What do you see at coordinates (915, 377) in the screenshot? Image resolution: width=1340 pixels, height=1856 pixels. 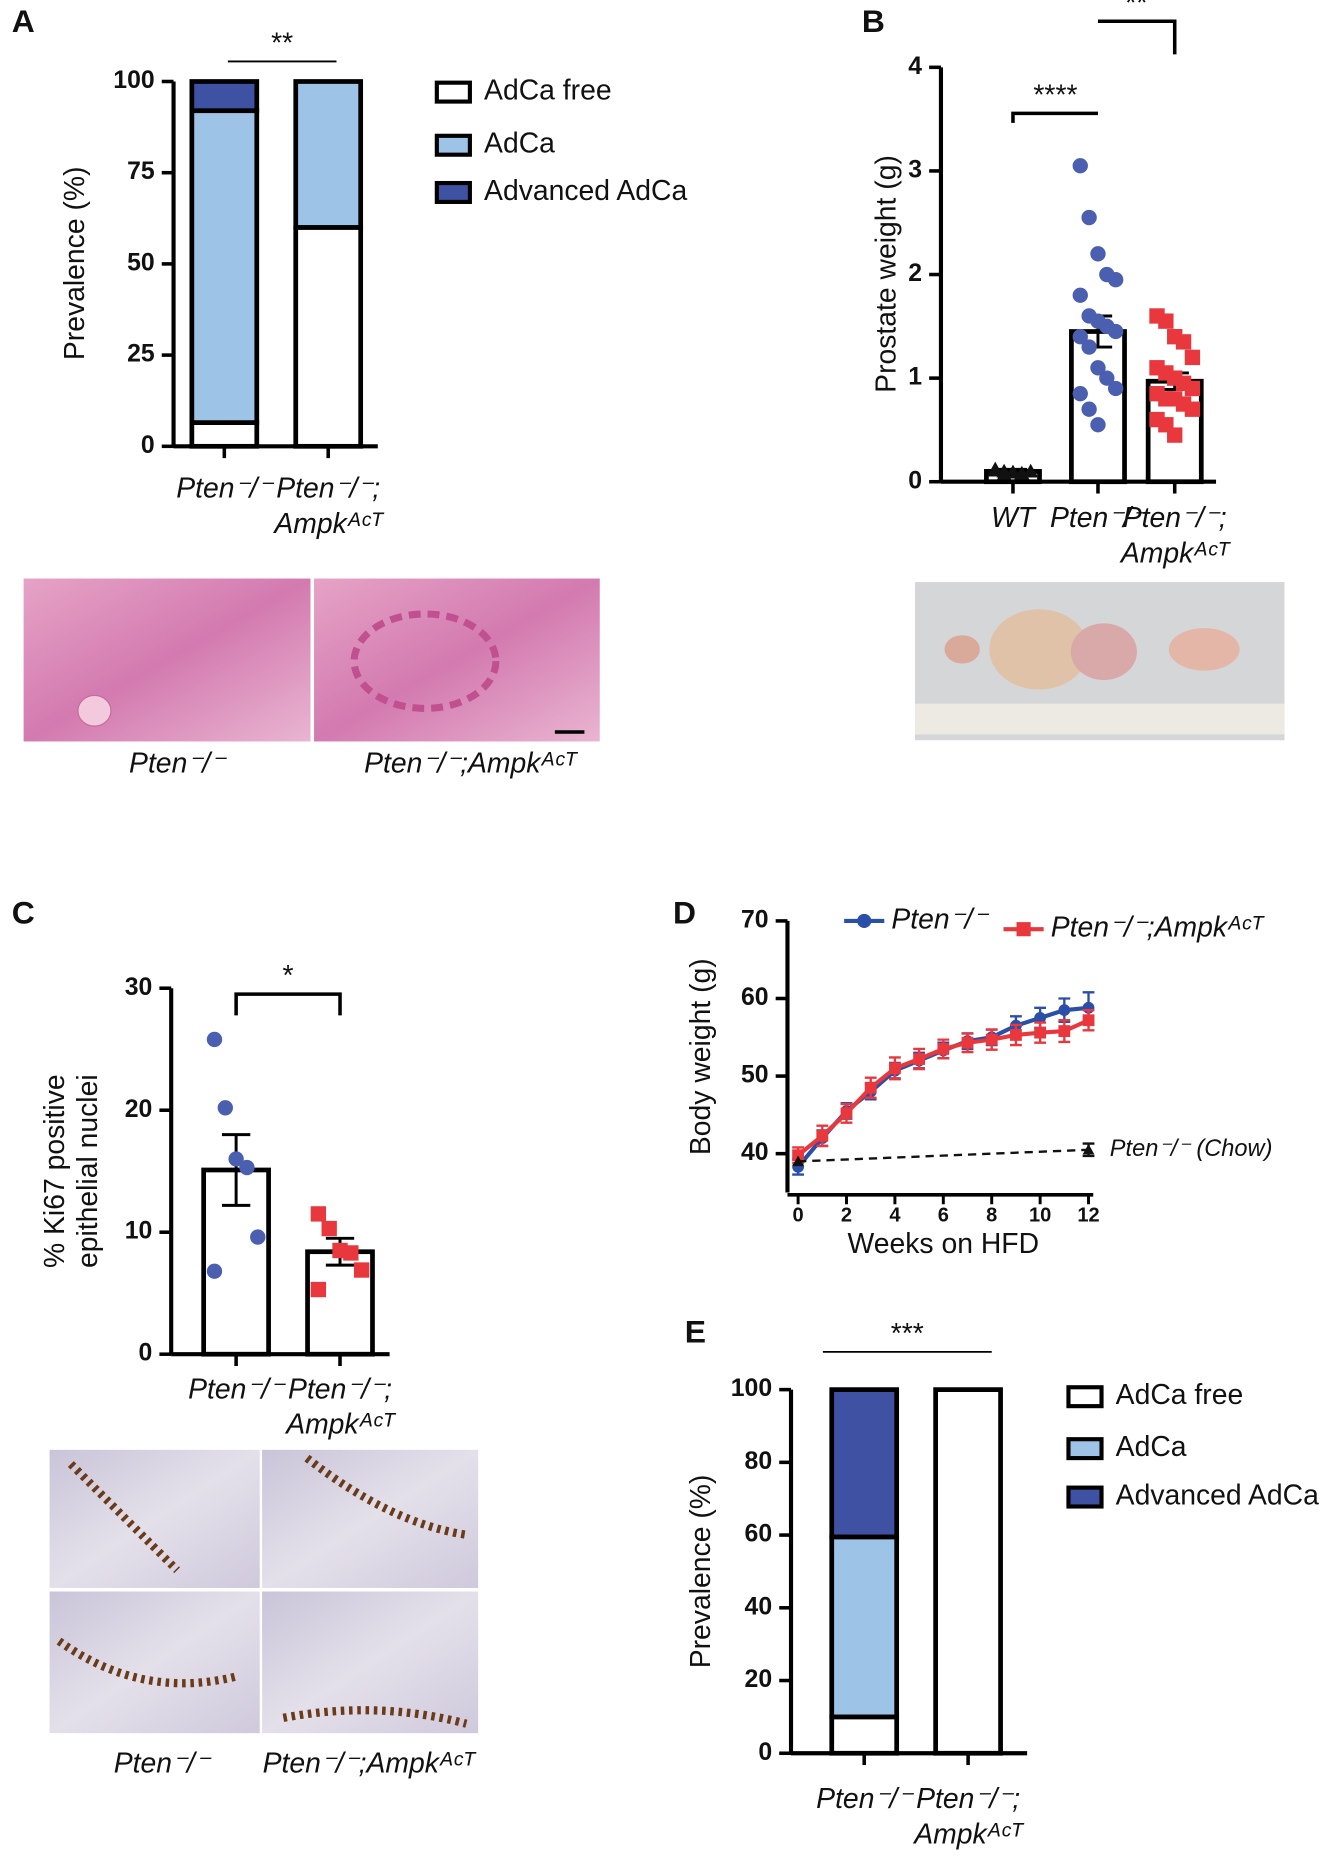 I see `y-tick-label: 1` at bounding box center [915, 377].